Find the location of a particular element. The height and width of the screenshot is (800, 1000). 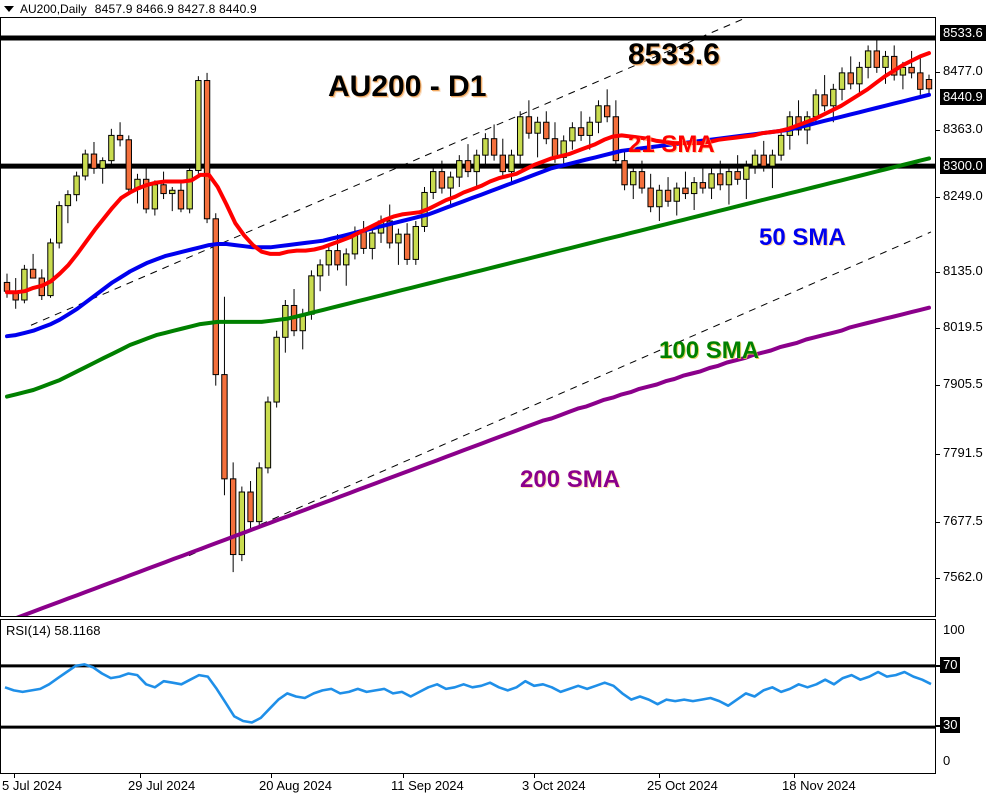

date-label: 5 Jul 2024 is located at coordinates (32, 785).